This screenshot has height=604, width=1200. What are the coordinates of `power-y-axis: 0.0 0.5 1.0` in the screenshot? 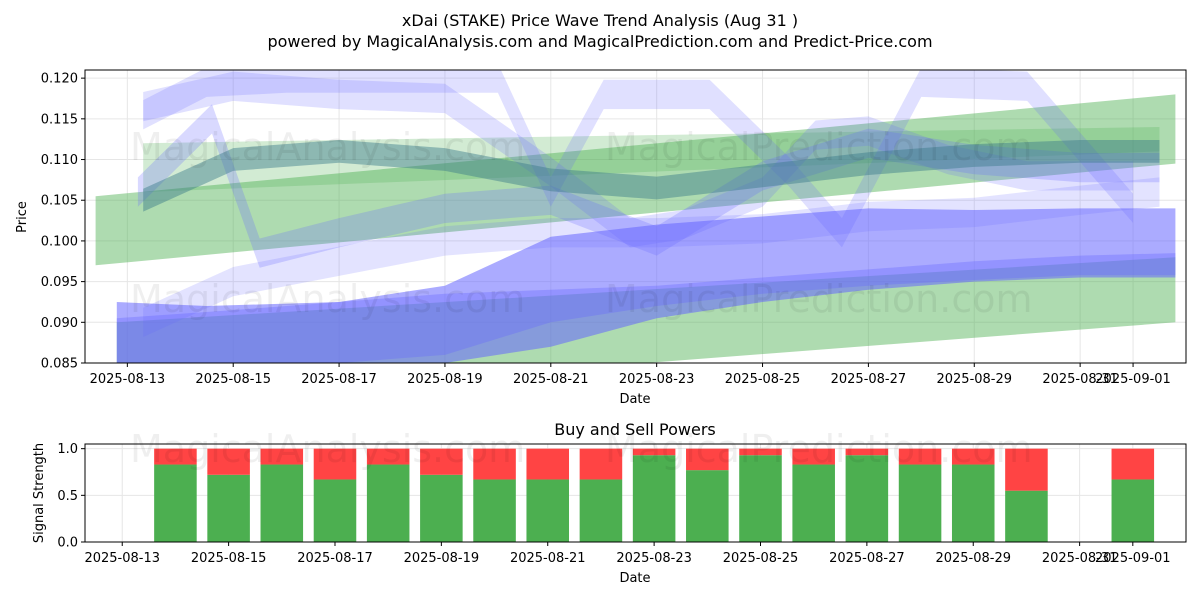 It's located at (71, 496).